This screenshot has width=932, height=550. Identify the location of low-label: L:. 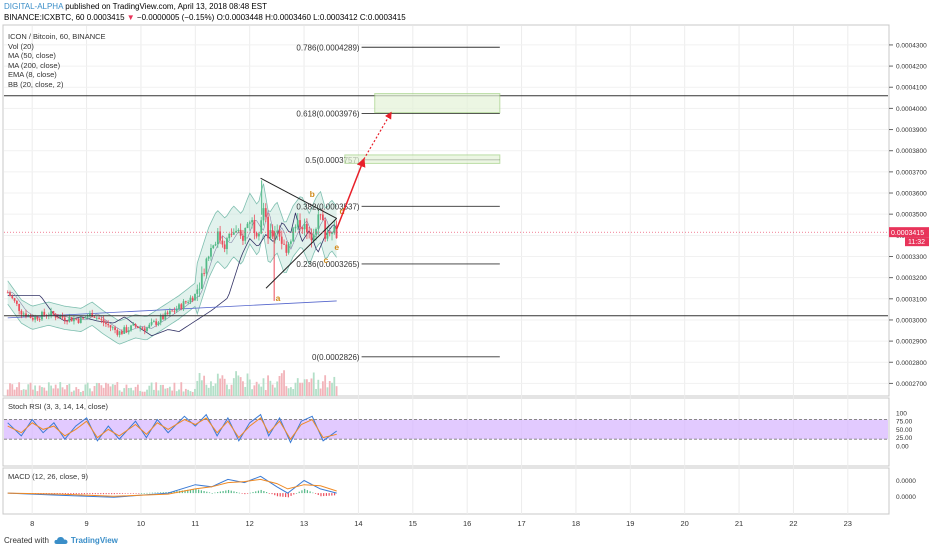
(316, 17).